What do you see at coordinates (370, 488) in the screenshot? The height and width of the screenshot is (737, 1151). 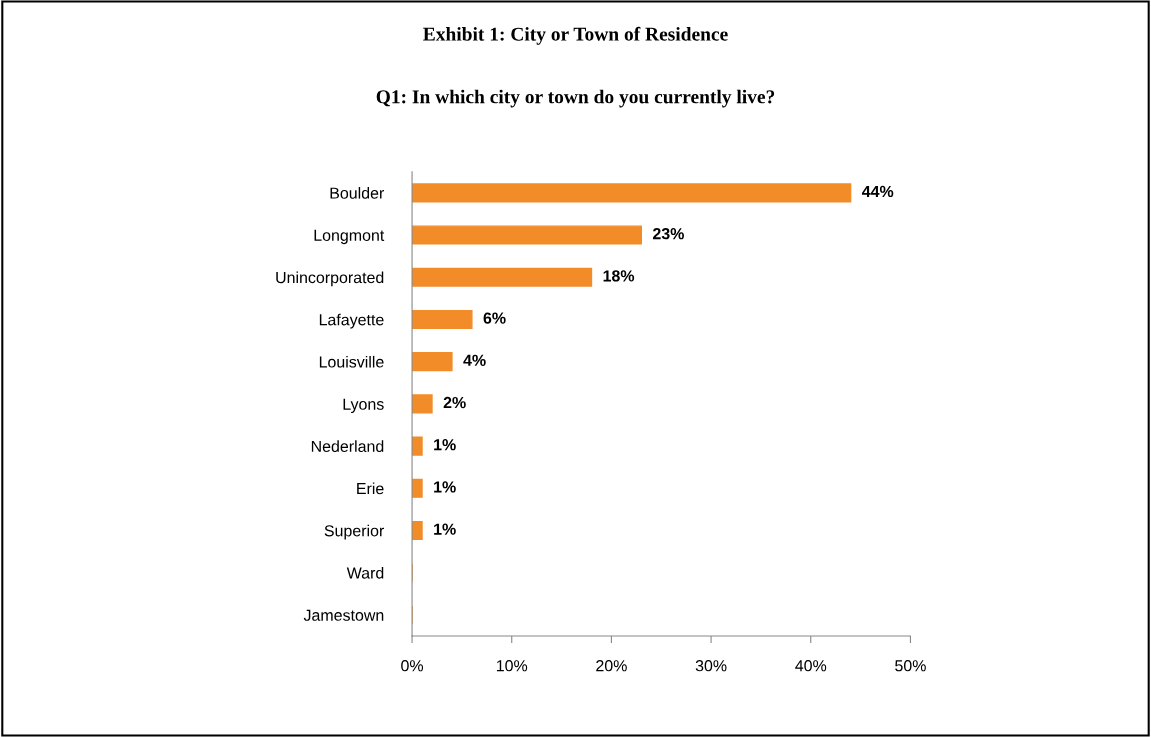 I see `y-tick-label: Erie` at bounding box center [370, 488].